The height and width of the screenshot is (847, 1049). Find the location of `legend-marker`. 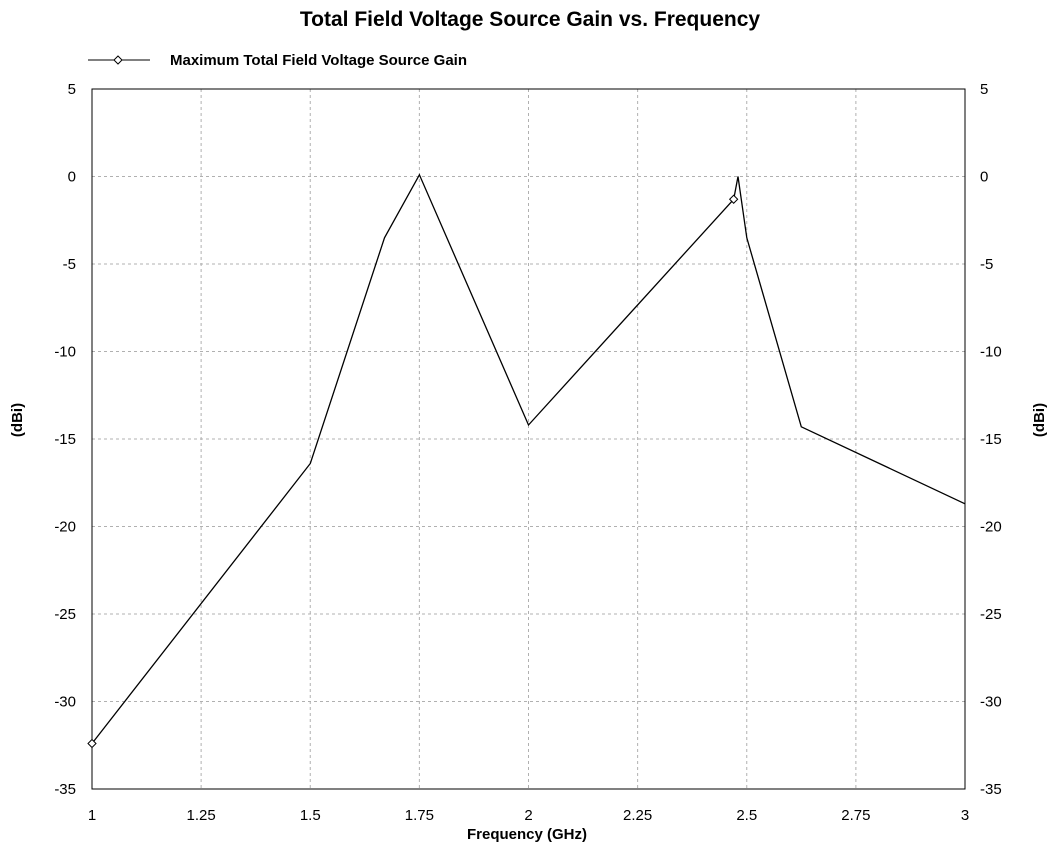

legend-marker is located at coordinates (118, 60).